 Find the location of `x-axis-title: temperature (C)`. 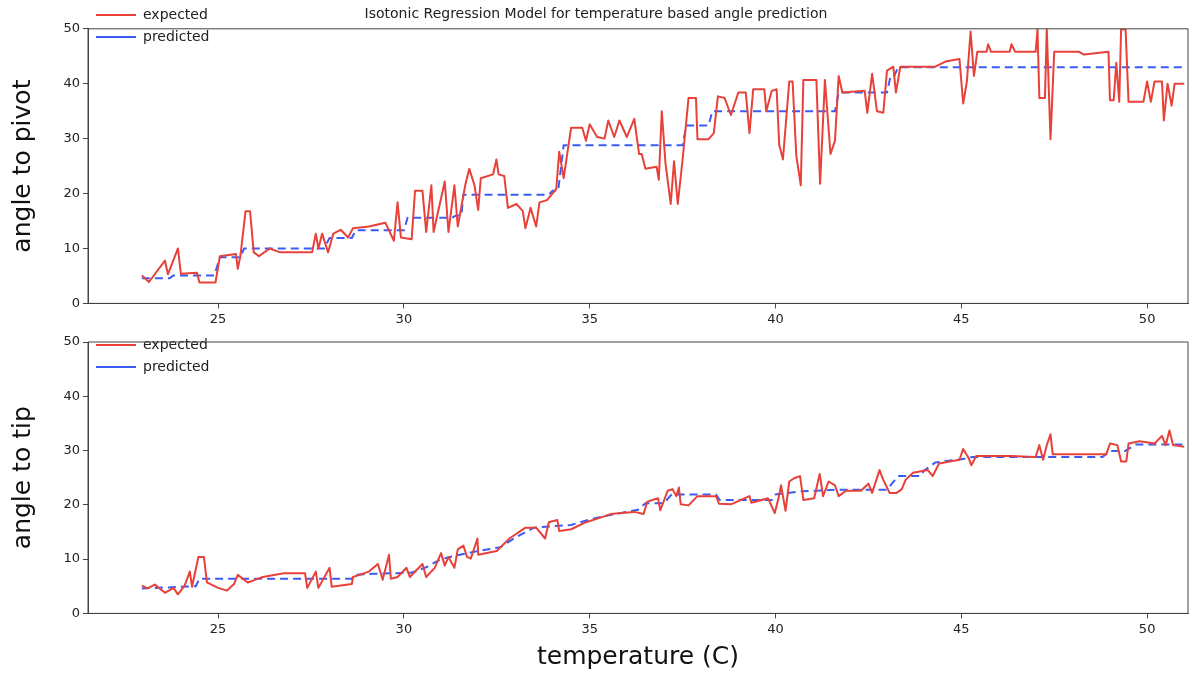

x-axis-title: temperature (C) is located at coordinates (638, 655).